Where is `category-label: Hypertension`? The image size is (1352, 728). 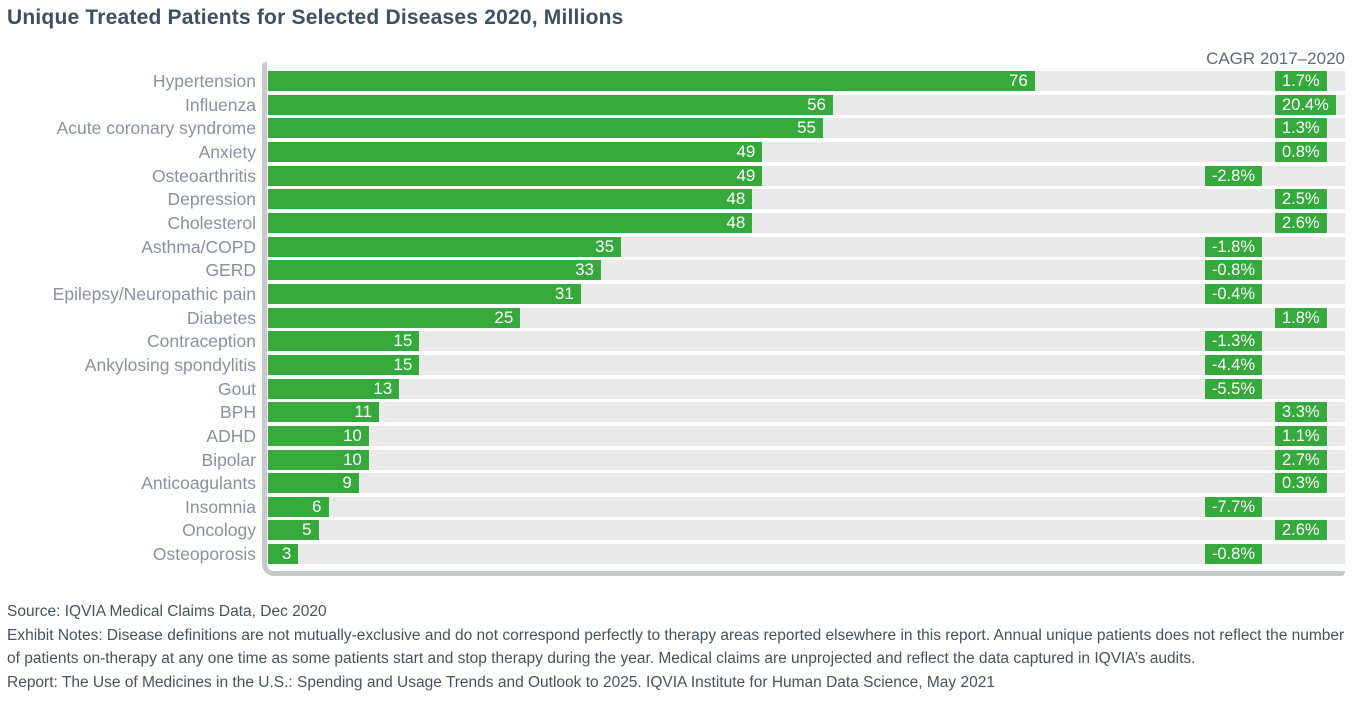 category-label: Hypertension is located at coordinates (204, 81).